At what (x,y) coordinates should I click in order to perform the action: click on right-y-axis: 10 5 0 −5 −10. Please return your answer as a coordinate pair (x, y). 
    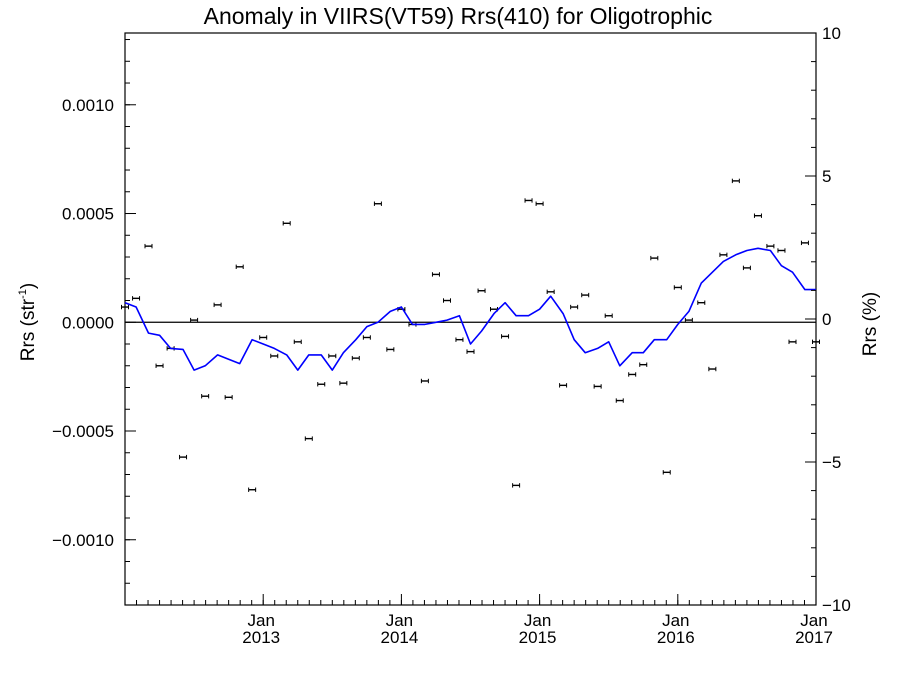
    Looking at the image, I should click on (828, 319).